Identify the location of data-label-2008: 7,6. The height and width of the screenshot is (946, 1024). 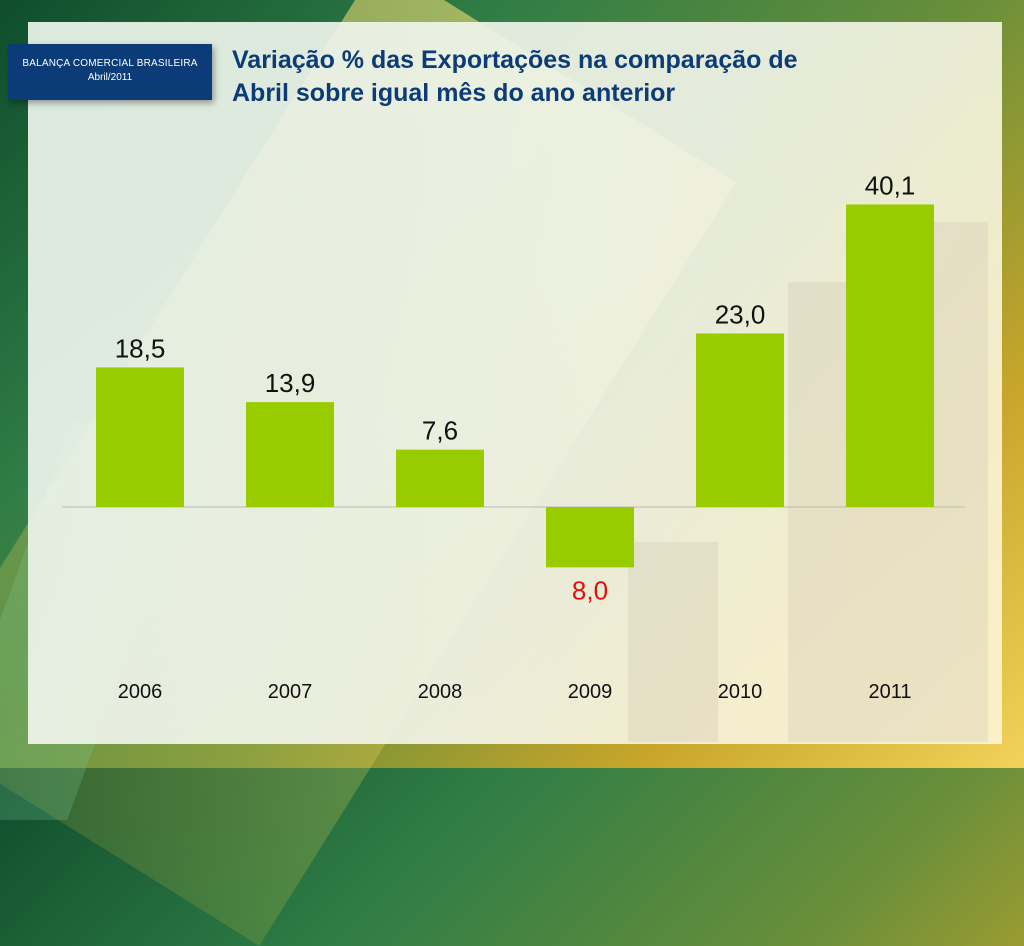
(440, 431).